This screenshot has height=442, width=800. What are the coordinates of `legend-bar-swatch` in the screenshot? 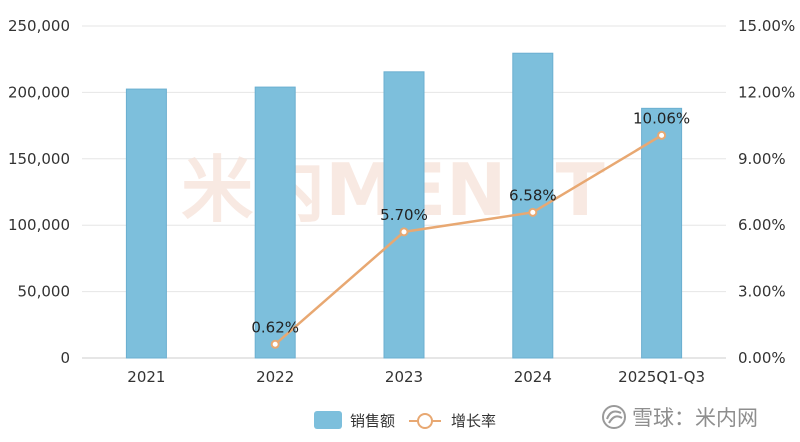 It's located at (328, 420).